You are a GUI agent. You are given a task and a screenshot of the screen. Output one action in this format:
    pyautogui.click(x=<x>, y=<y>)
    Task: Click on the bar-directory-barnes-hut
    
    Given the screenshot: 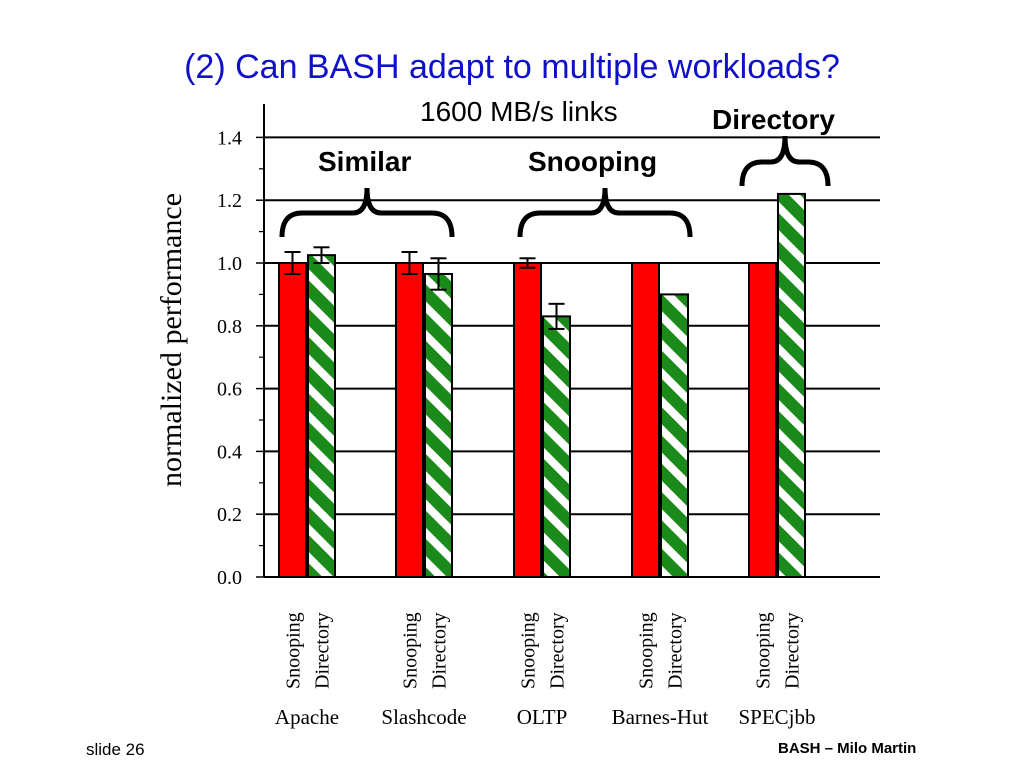 What is the action you would take?
    pyautogui.click(x=674, y=435)
    